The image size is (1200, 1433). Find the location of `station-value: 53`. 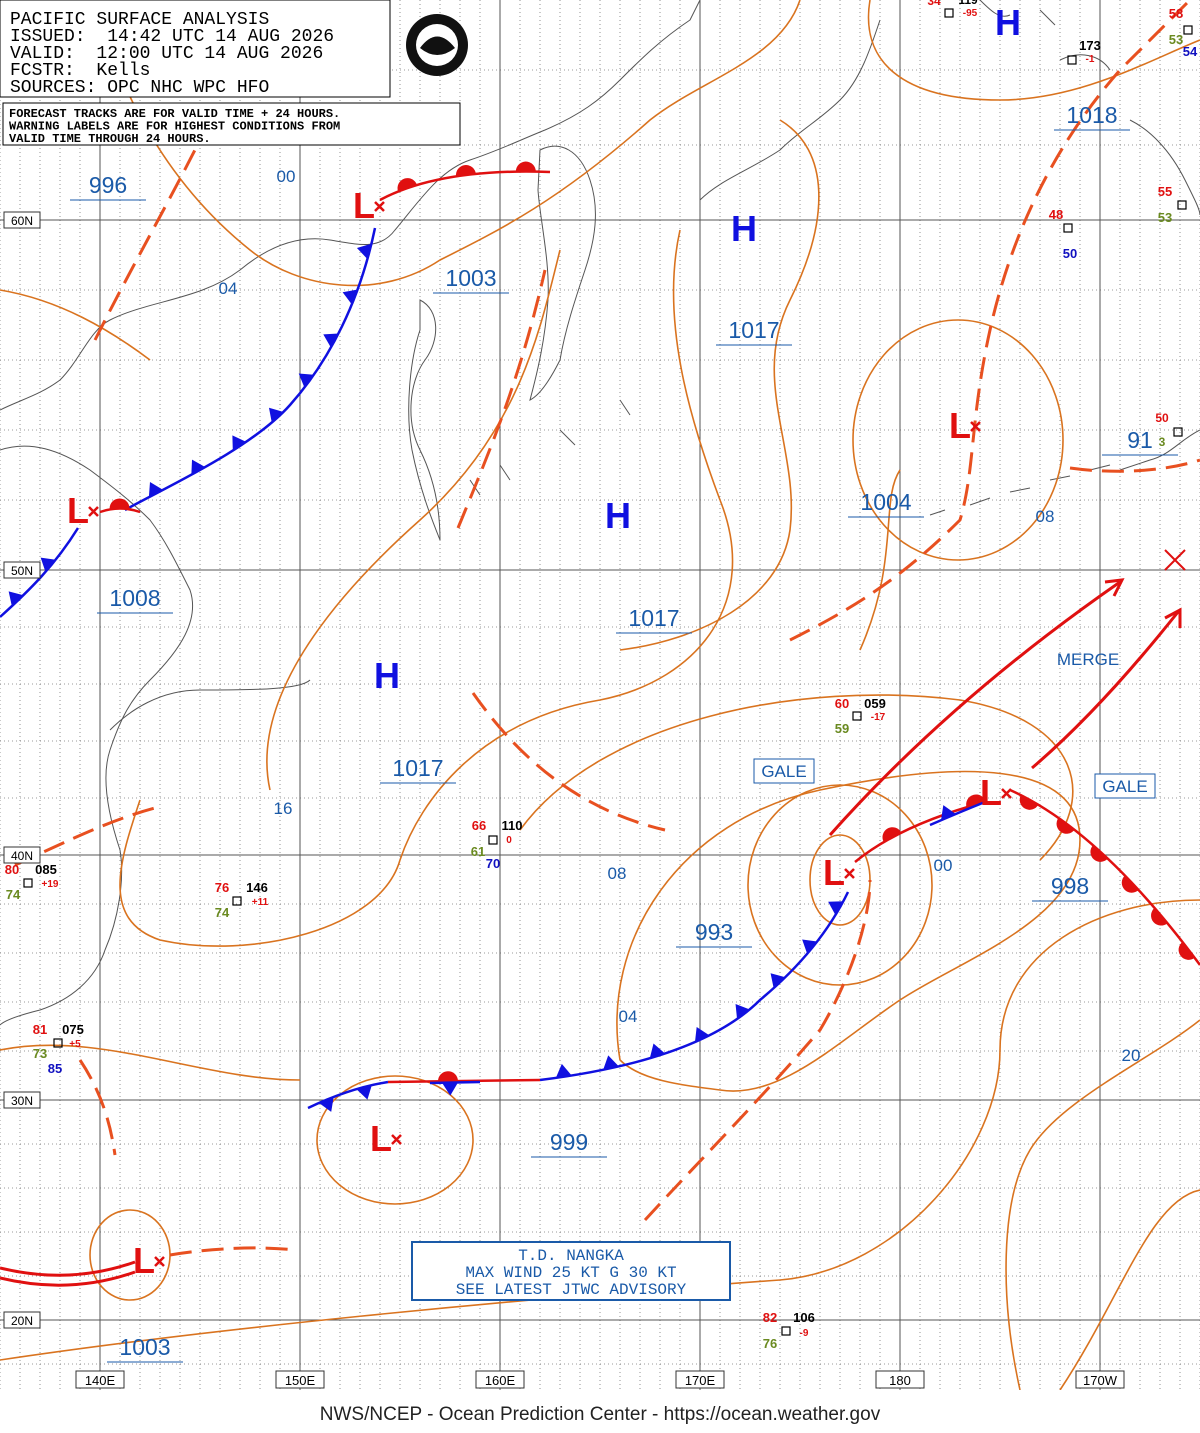

station-value: 53 is located at coordinates (1165, 217).